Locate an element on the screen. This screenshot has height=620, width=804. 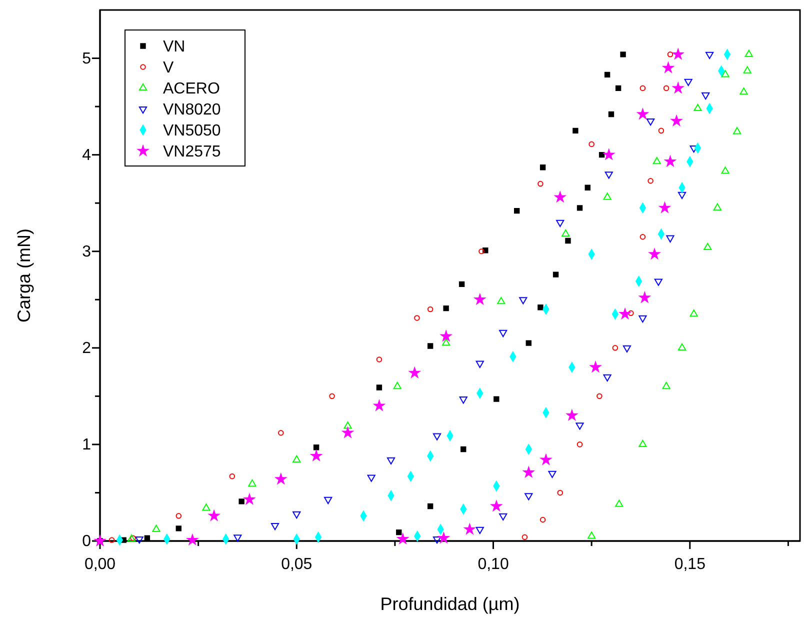
y-tick-label: 2 is located at coordinates (87, 349).